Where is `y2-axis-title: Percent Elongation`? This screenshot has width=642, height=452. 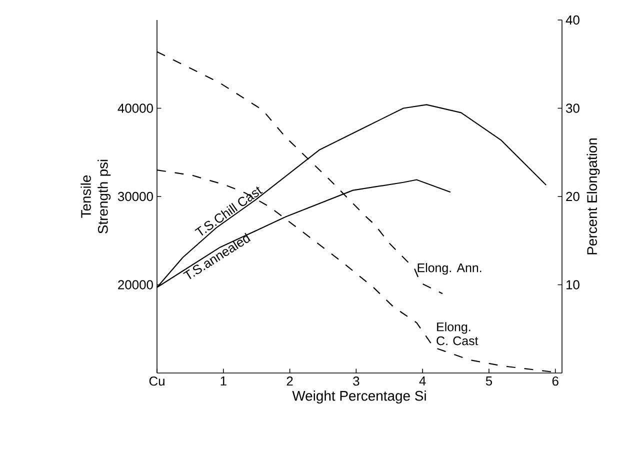
y2-axis-title: Percent Elongation is located at coordinates (593, 196).